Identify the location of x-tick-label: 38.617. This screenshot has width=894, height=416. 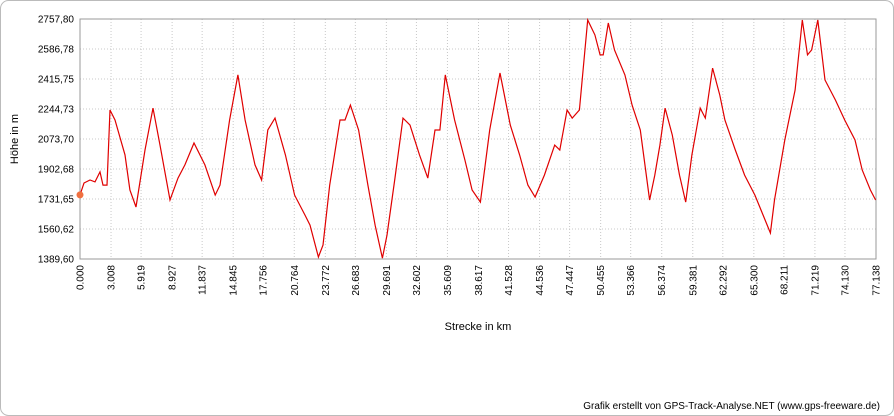
(479, 280).